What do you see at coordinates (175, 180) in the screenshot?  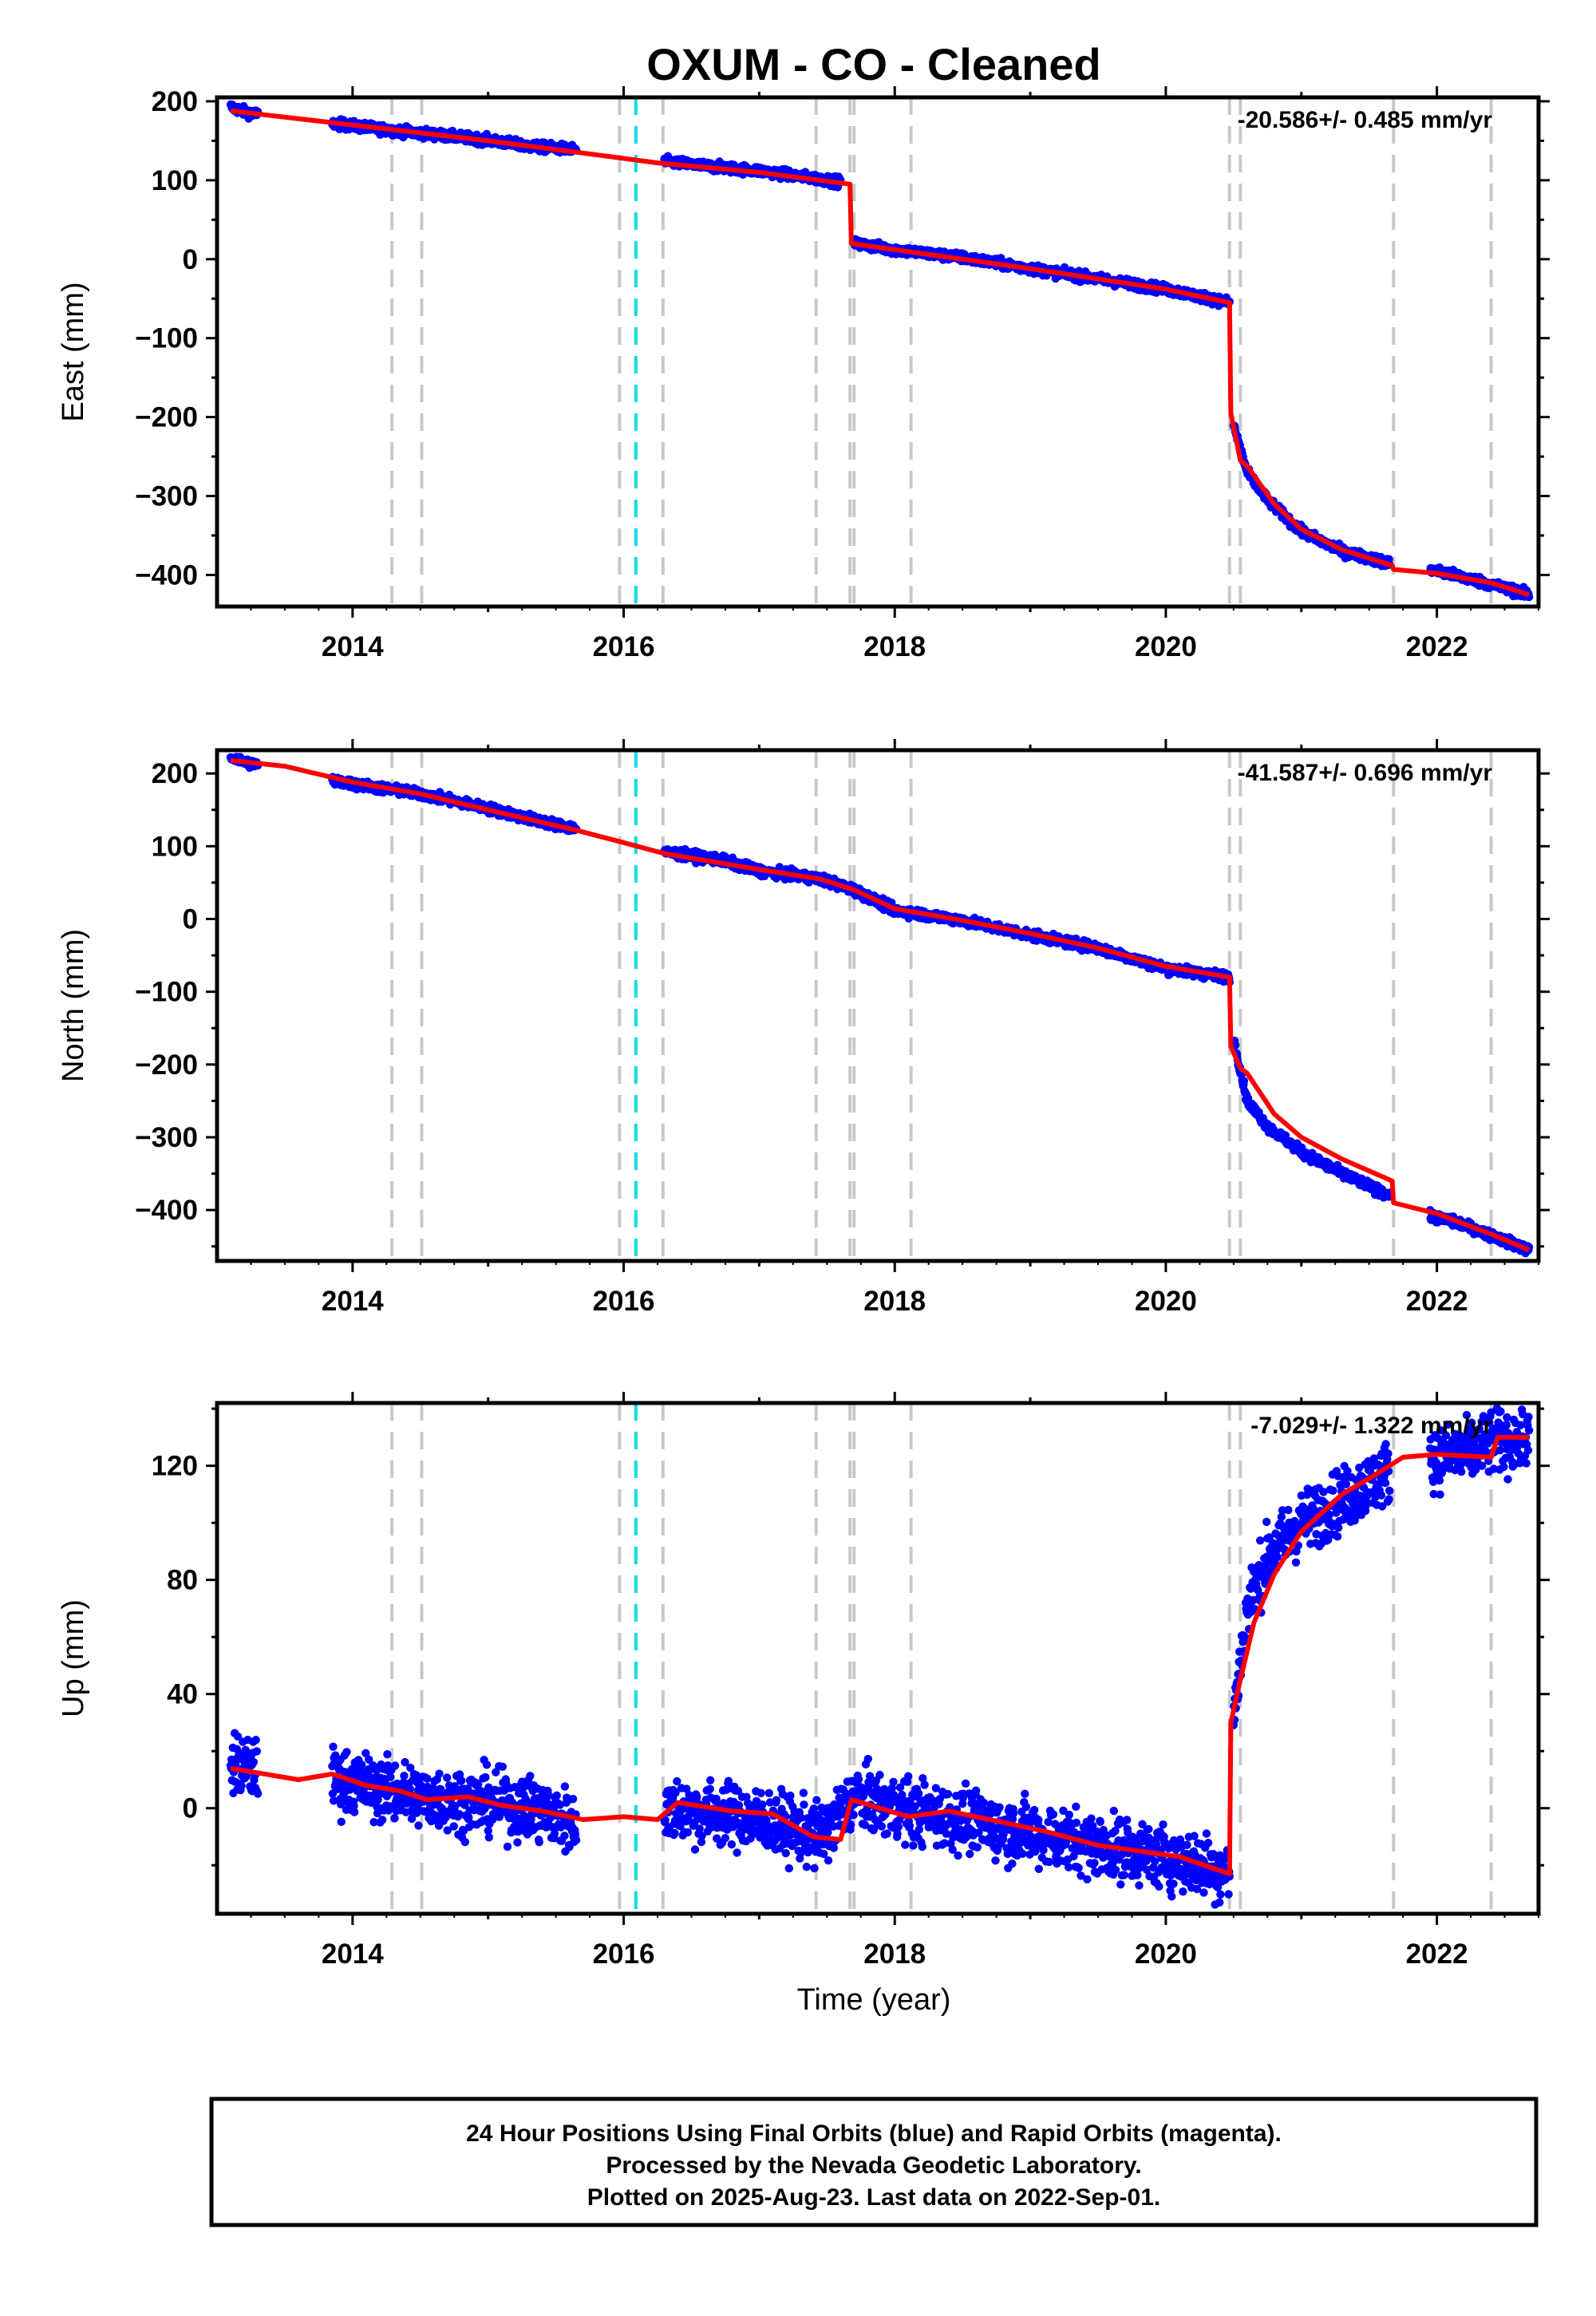 I see `y-tick-label: 100` at bounding box center [175, 180].